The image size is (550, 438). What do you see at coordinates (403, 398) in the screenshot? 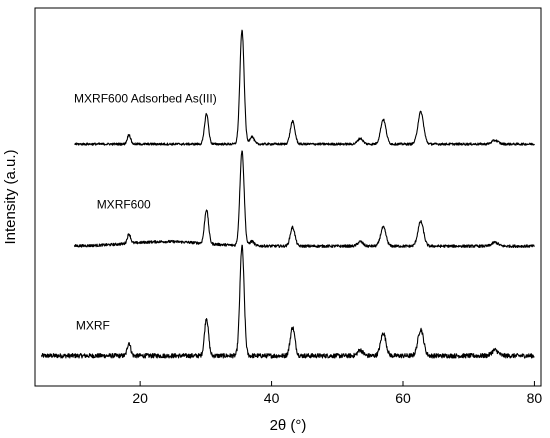
I see `x-tick-label: 60` at bounding box center [403, 398].